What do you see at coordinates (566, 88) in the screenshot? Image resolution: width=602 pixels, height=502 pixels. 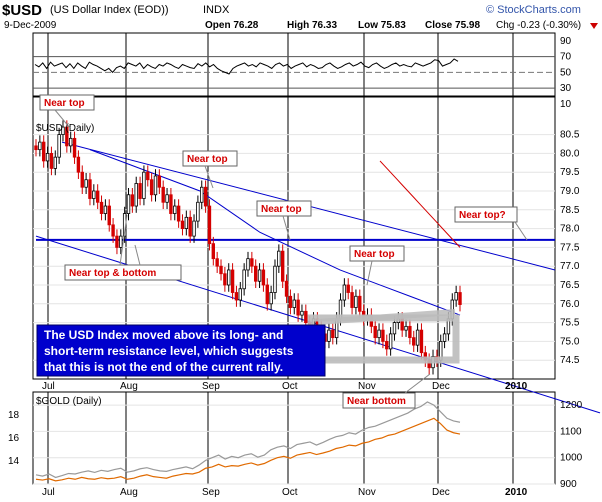 I see `indicator-tick-label: 30` at bounding box center [566, 88].